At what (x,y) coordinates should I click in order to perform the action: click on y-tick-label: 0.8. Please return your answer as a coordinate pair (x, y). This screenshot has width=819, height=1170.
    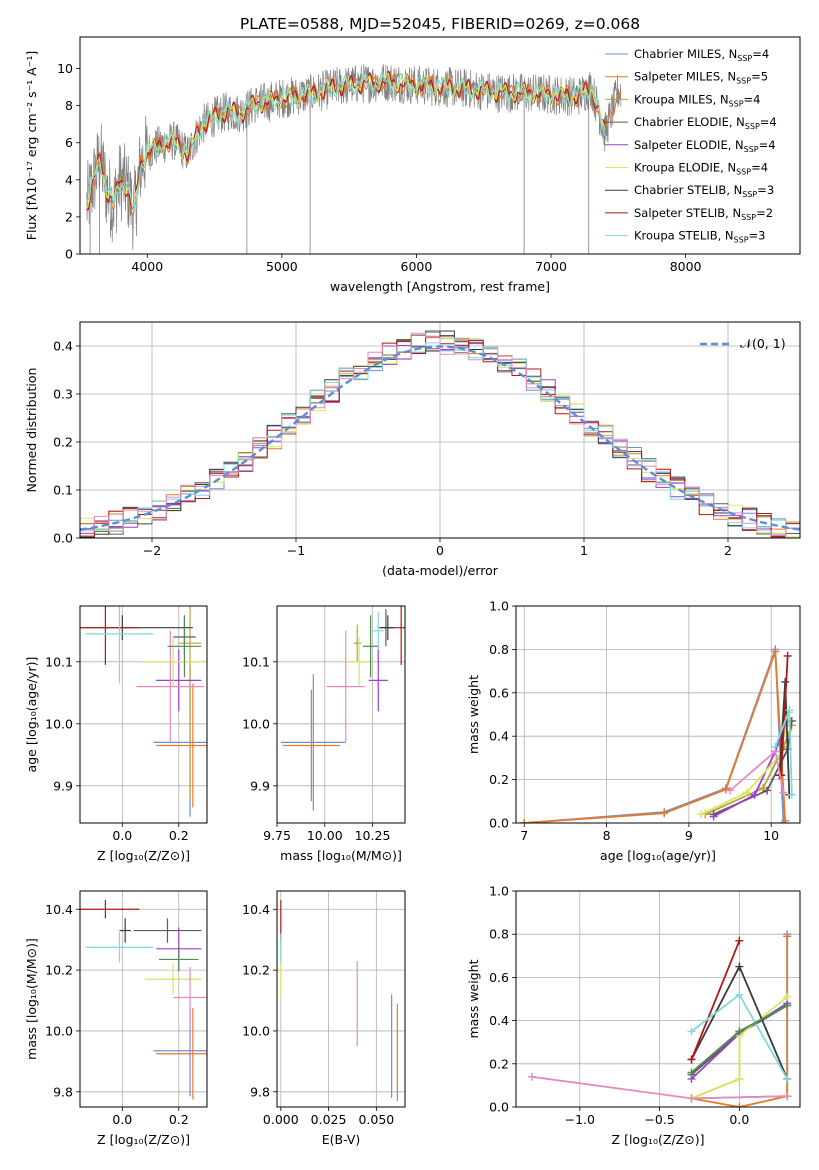
    Looking at the image, I should click on (499, 934).